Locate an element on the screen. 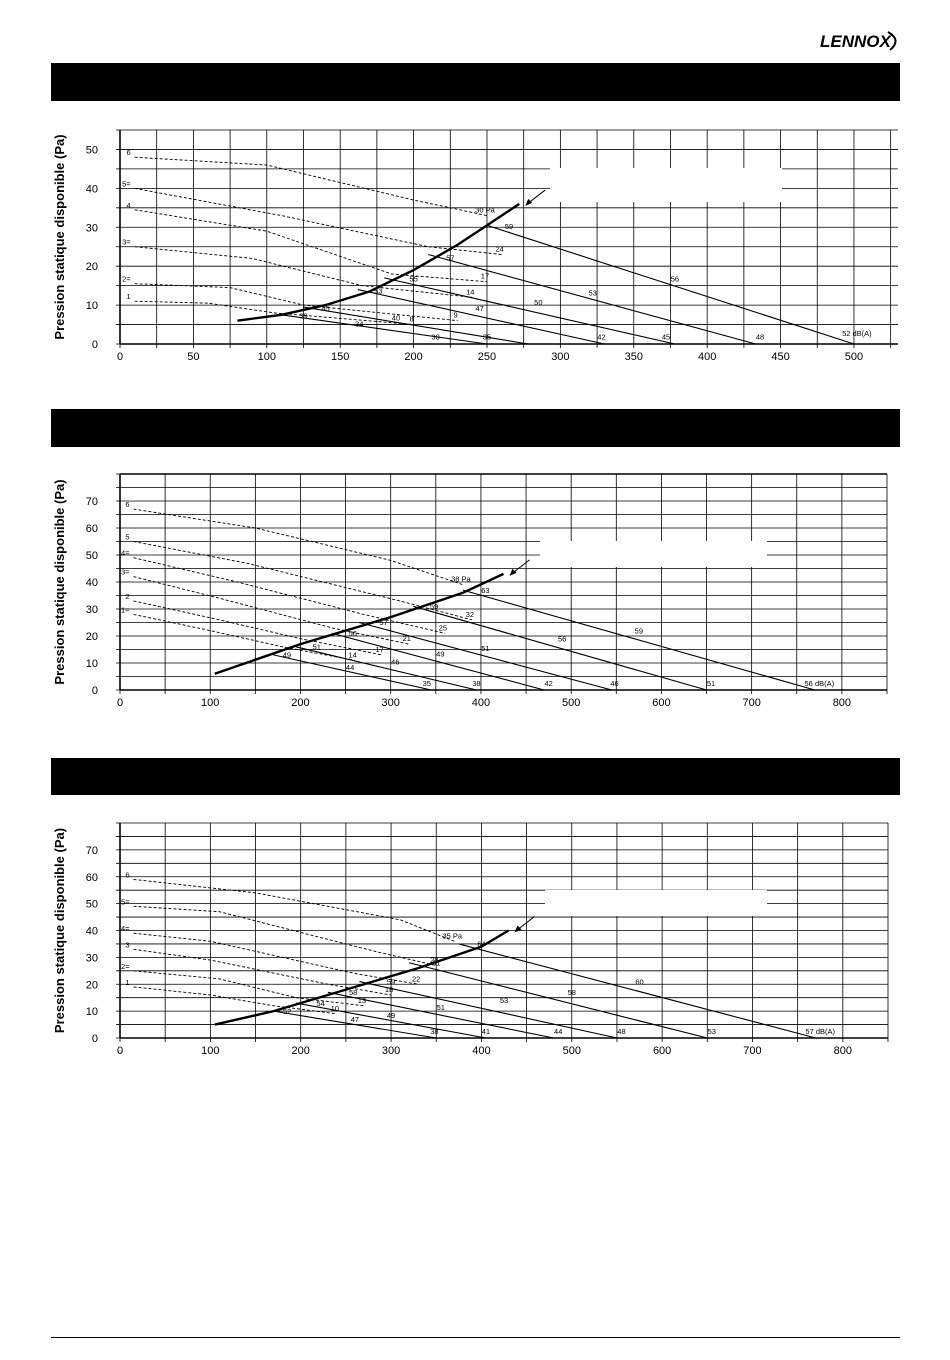 The height and width of the screenshot is (1360, 950). x-tick-label: 600 is located at coordinates (662, 1051).